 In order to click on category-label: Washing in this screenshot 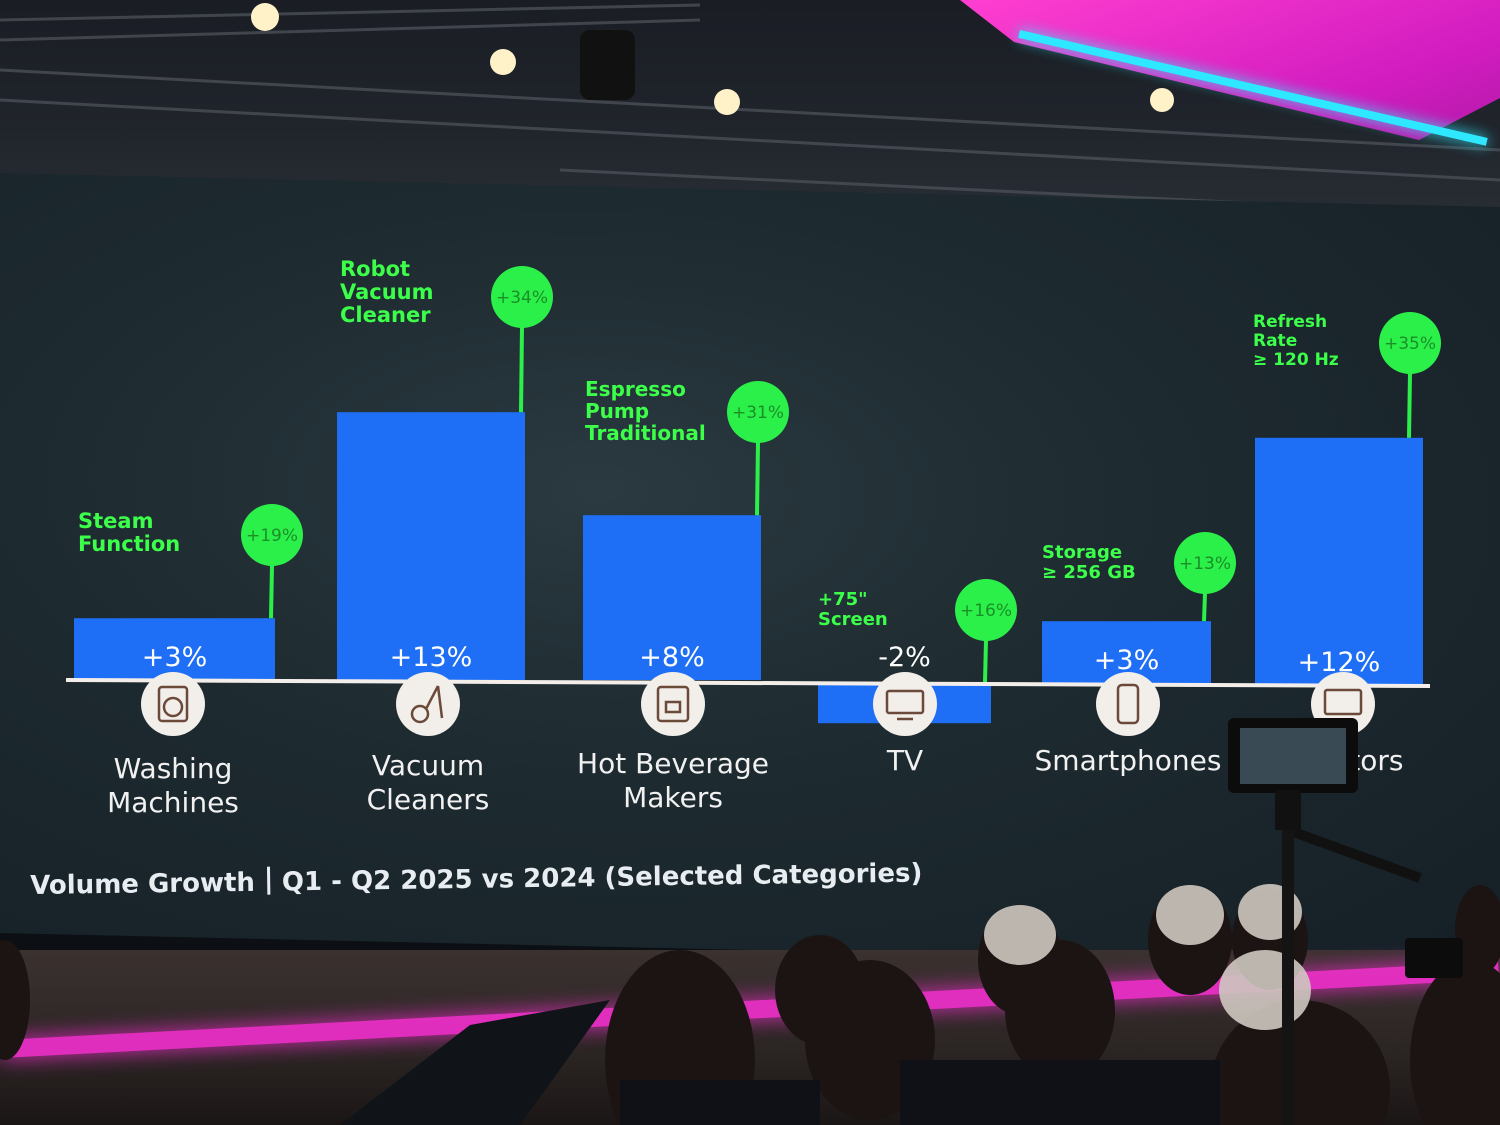, I will do `click(173, 768)`.